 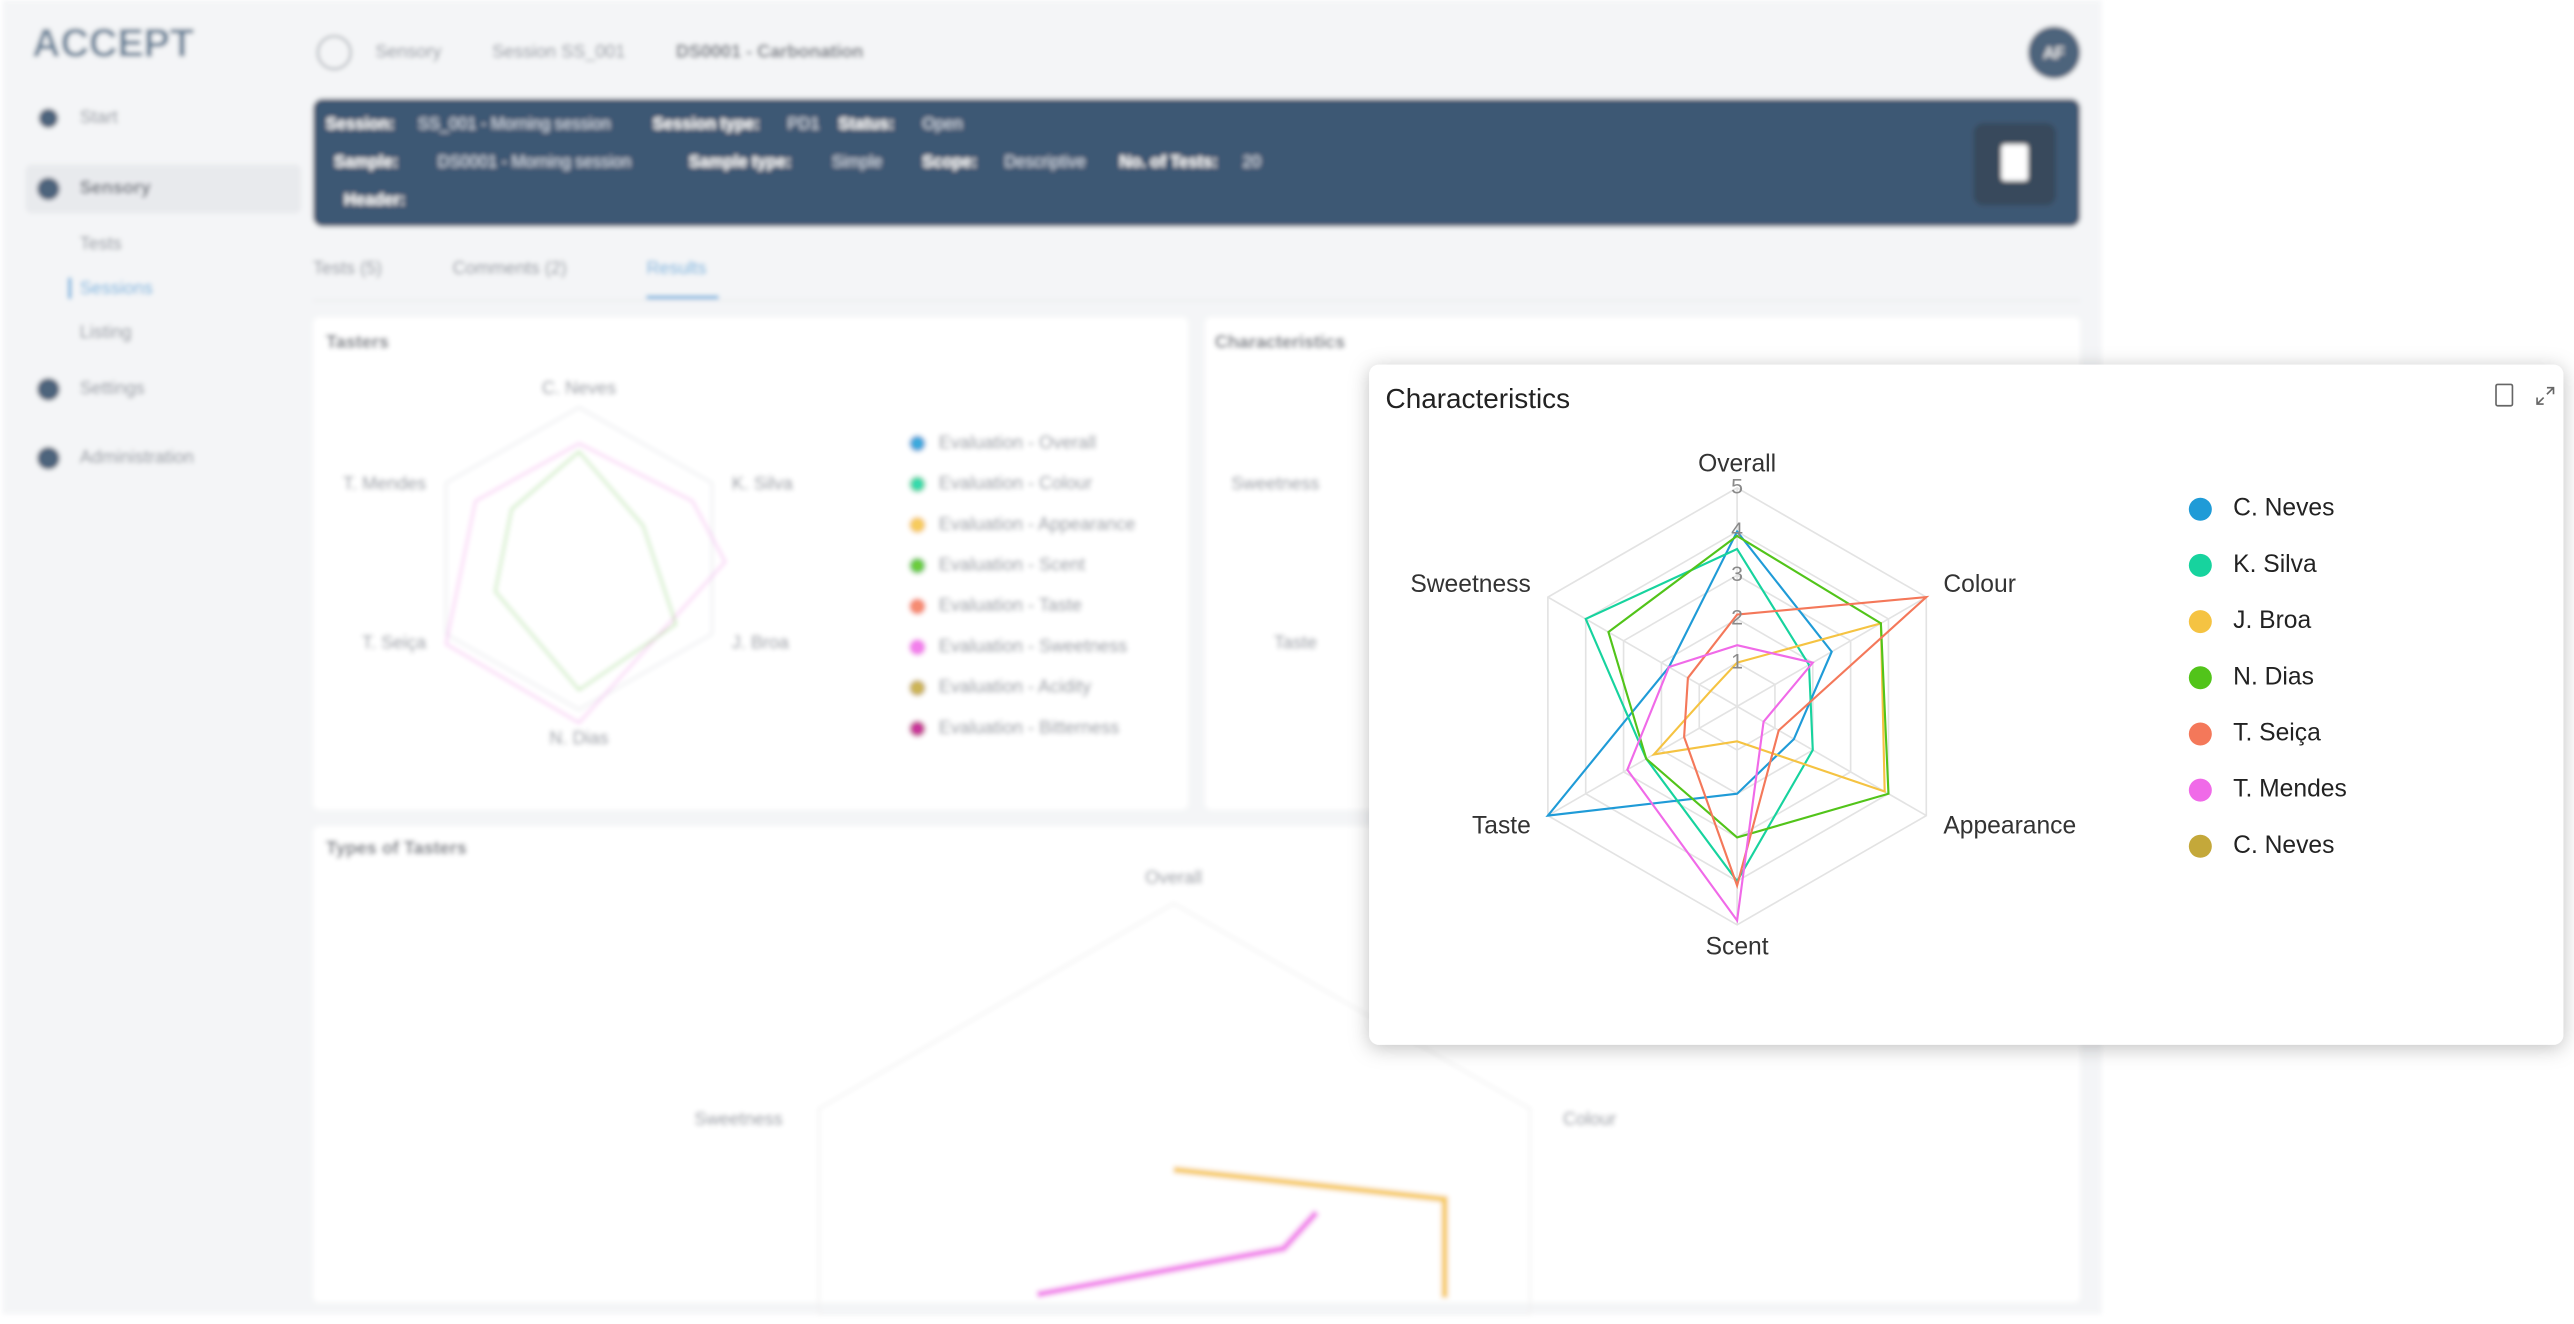 What do you see at coordinates (366, 162) in the screenshot?
I see `label: Sample:` at bounding box center [366, 162].